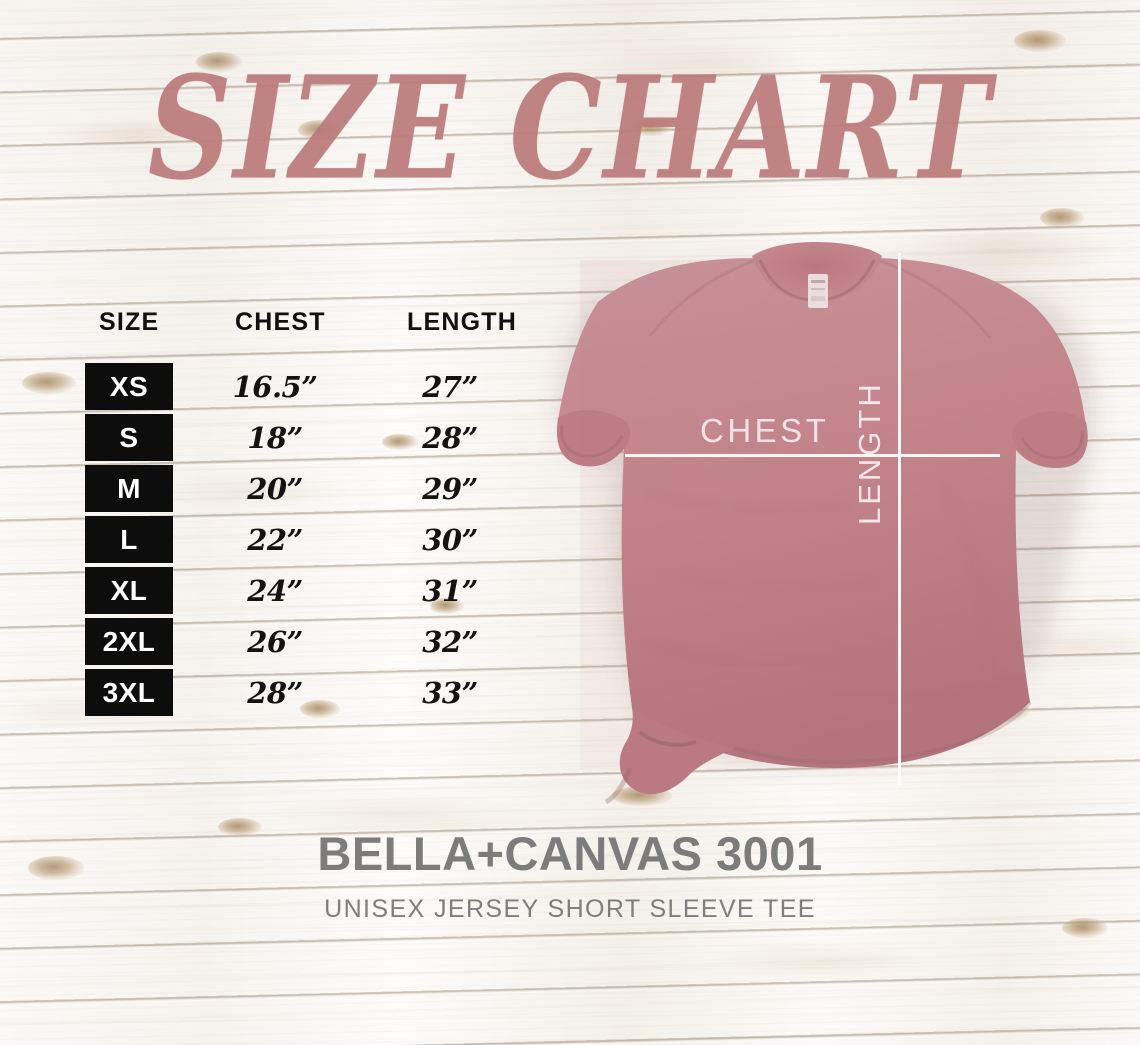 Image resolution: width=1140 pixels, height=1045 pixels. I want to click on length-value: 27”, so click(450, 386).